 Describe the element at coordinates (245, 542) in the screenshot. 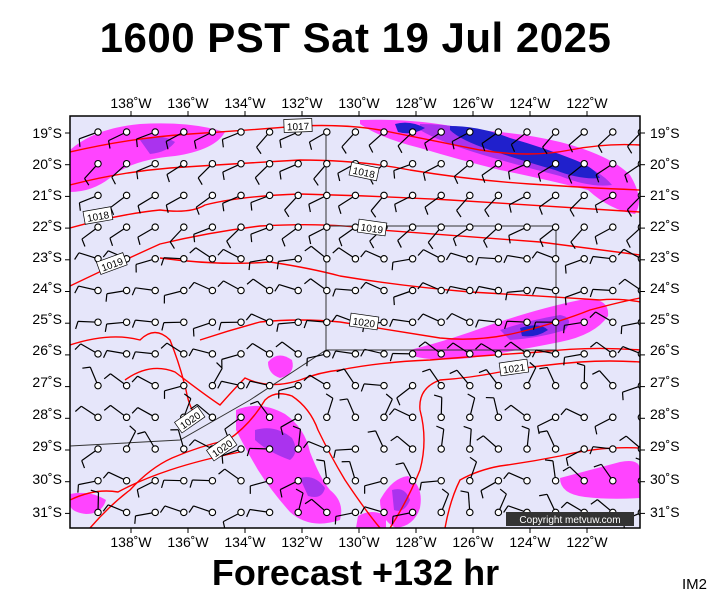

I see `lon-label: 134˚W` at that location.